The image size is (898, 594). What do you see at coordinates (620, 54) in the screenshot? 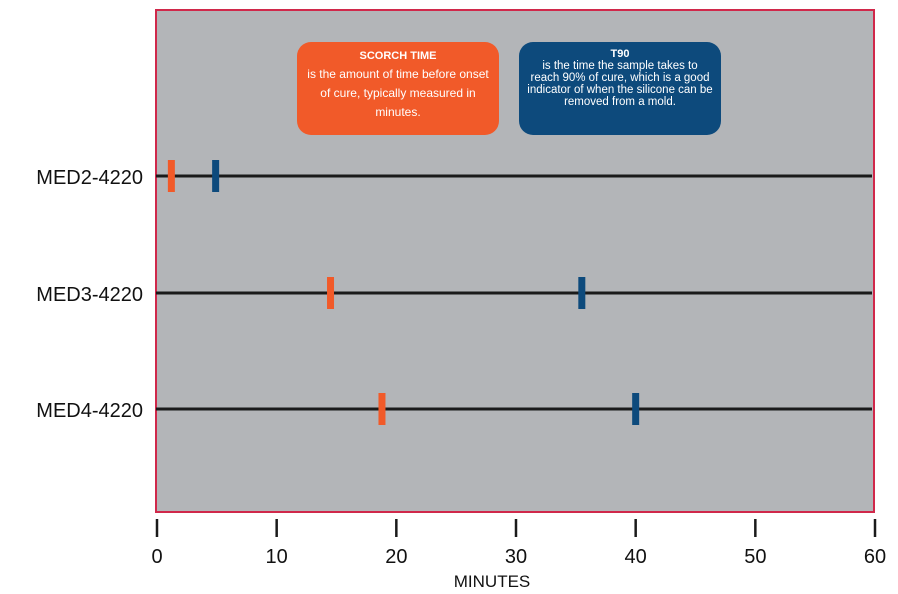
I see `t90-title: T90` at bounding box center [620, 54].